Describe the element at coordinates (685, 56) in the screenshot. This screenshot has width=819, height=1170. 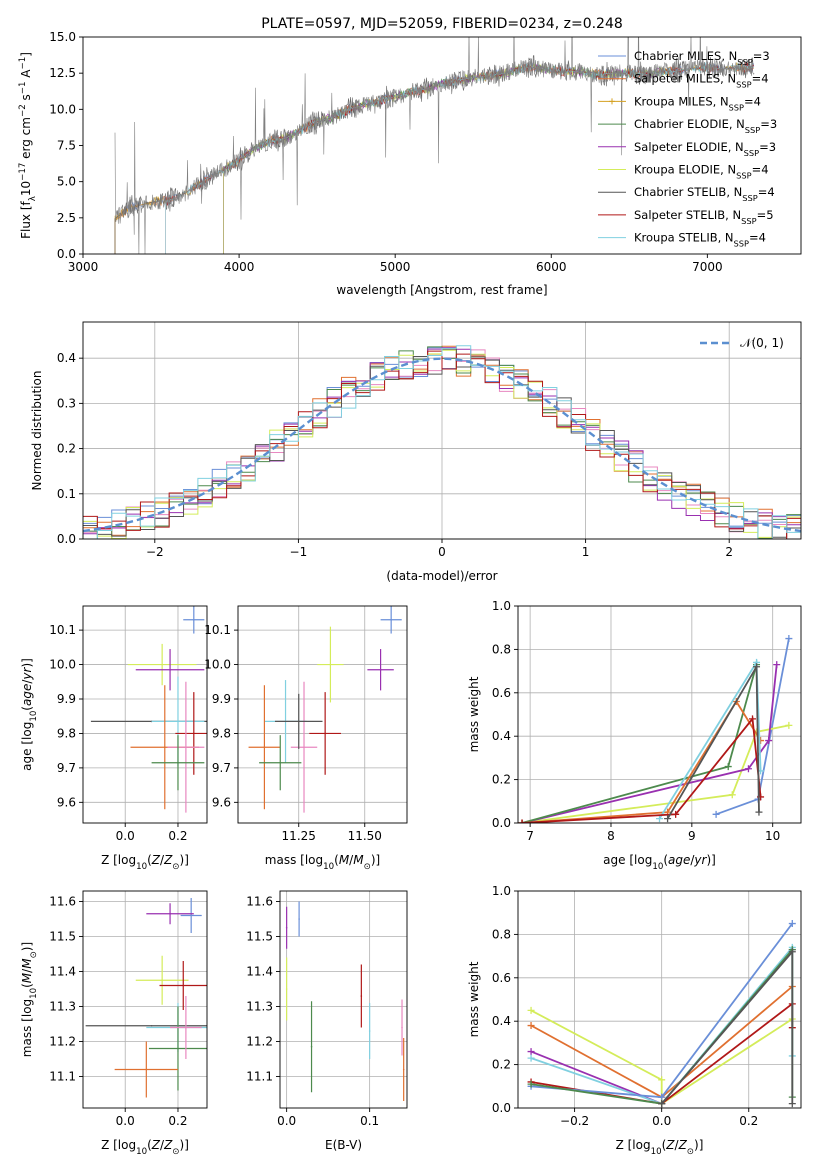
I see `label-part: Chabrier MILES, N` at that location.